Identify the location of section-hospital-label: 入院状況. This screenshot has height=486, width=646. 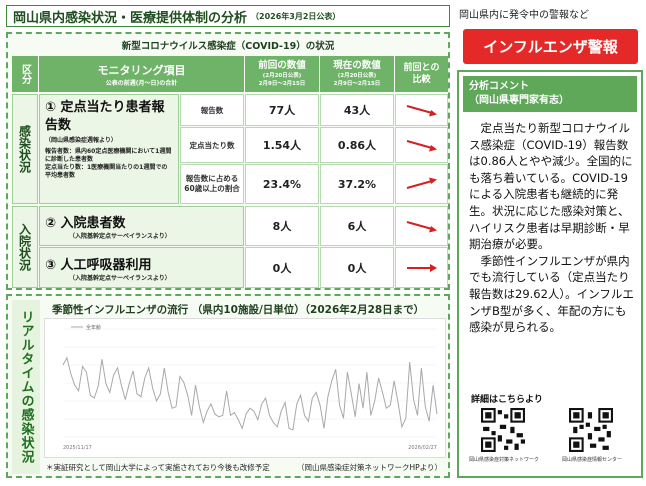
(24, 247).